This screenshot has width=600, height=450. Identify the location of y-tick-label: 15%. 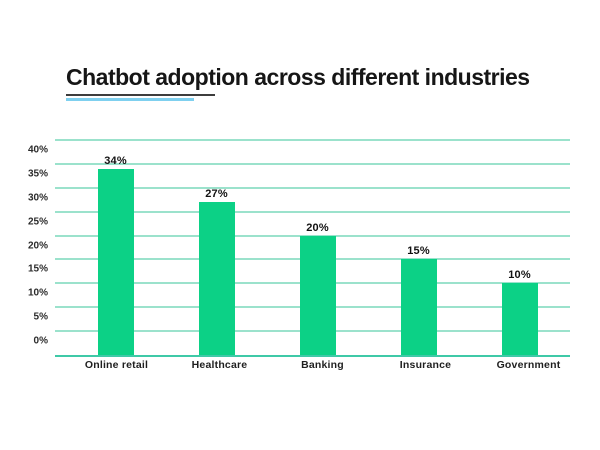
(37, 269).